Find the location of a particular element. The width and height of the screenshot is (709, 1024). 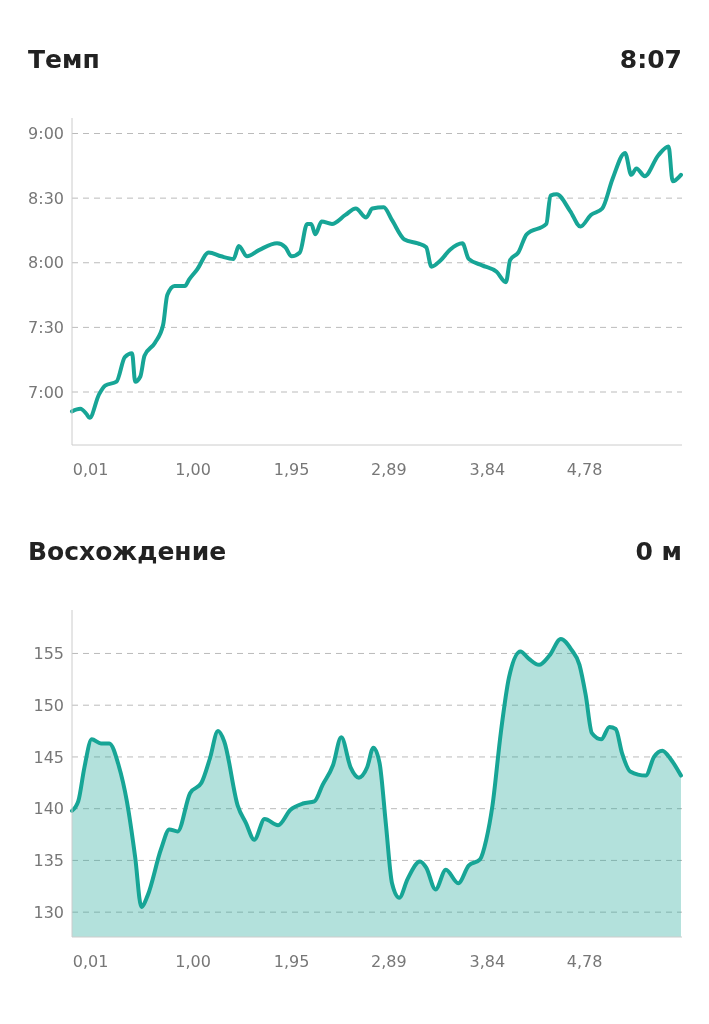

chart-subtitle: 0 м is located at coordinates (658, 551).